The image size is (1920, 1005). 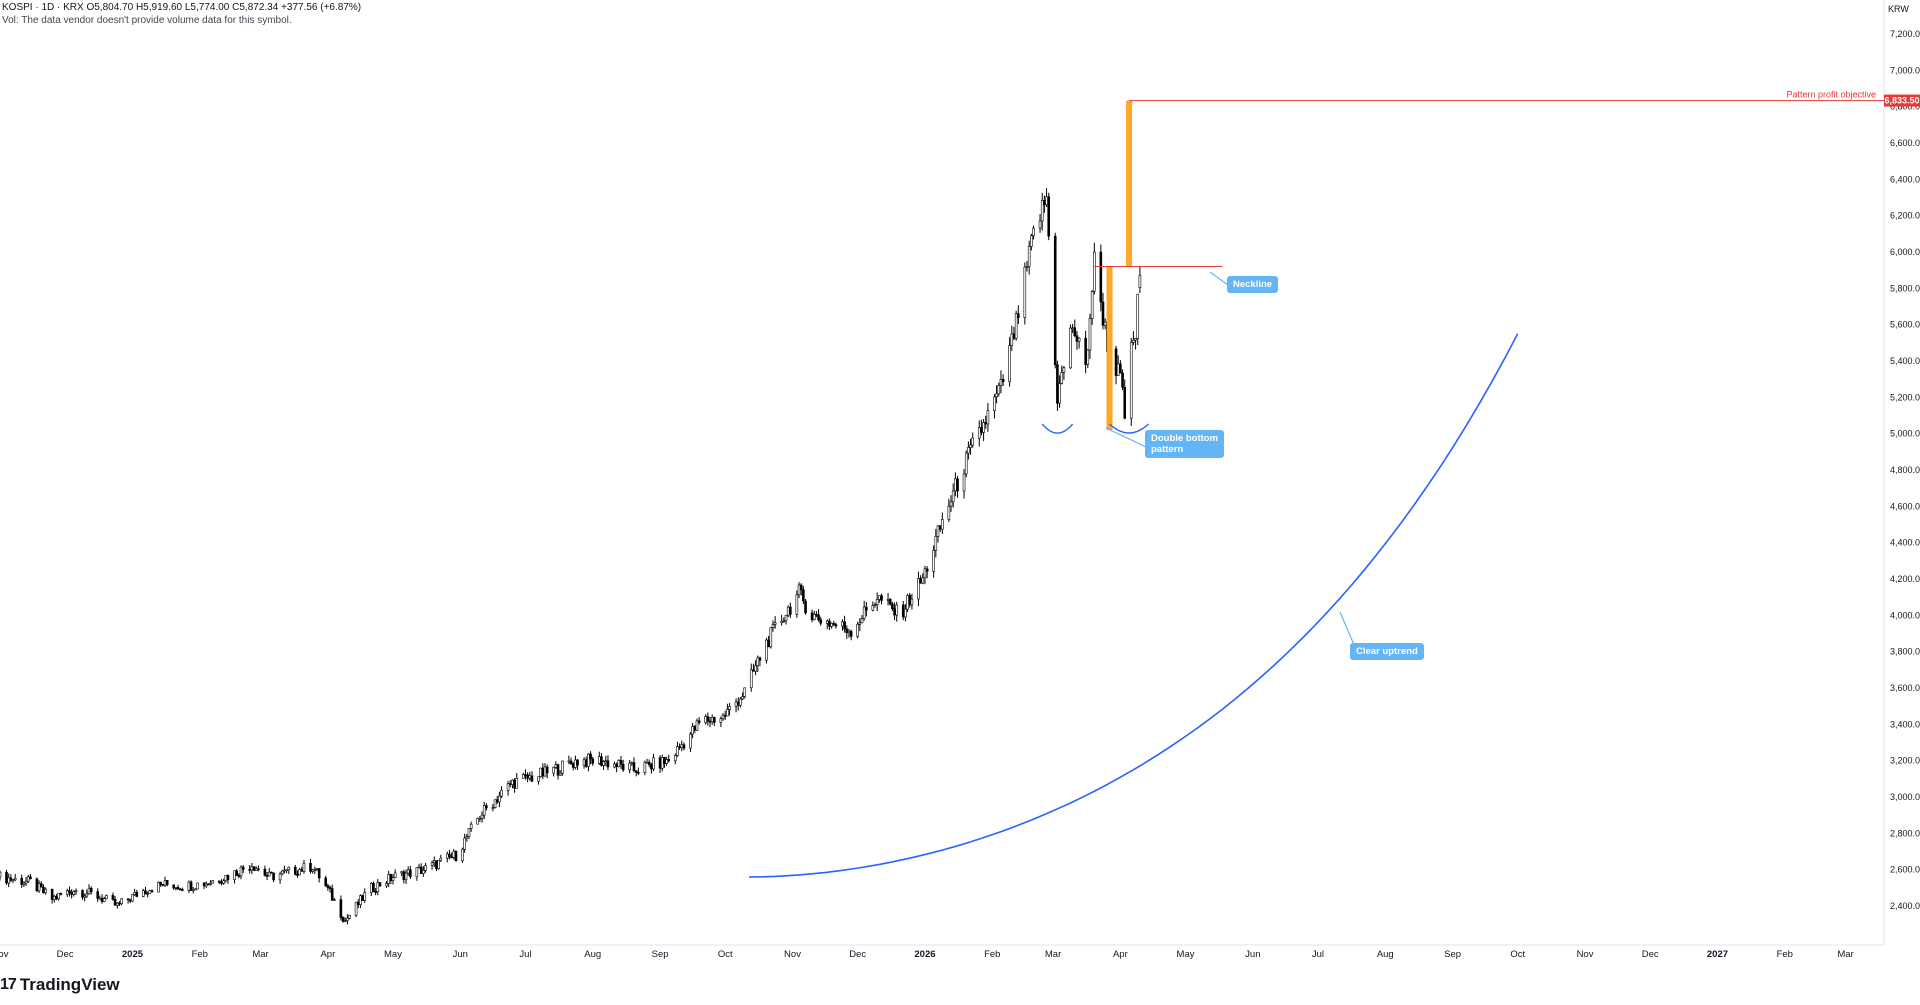 What do you see at coordinates (1387, 651) in the screenshot?
I see `uptrend-callout: Clear uptrend` at bounding box center [1387, 651].